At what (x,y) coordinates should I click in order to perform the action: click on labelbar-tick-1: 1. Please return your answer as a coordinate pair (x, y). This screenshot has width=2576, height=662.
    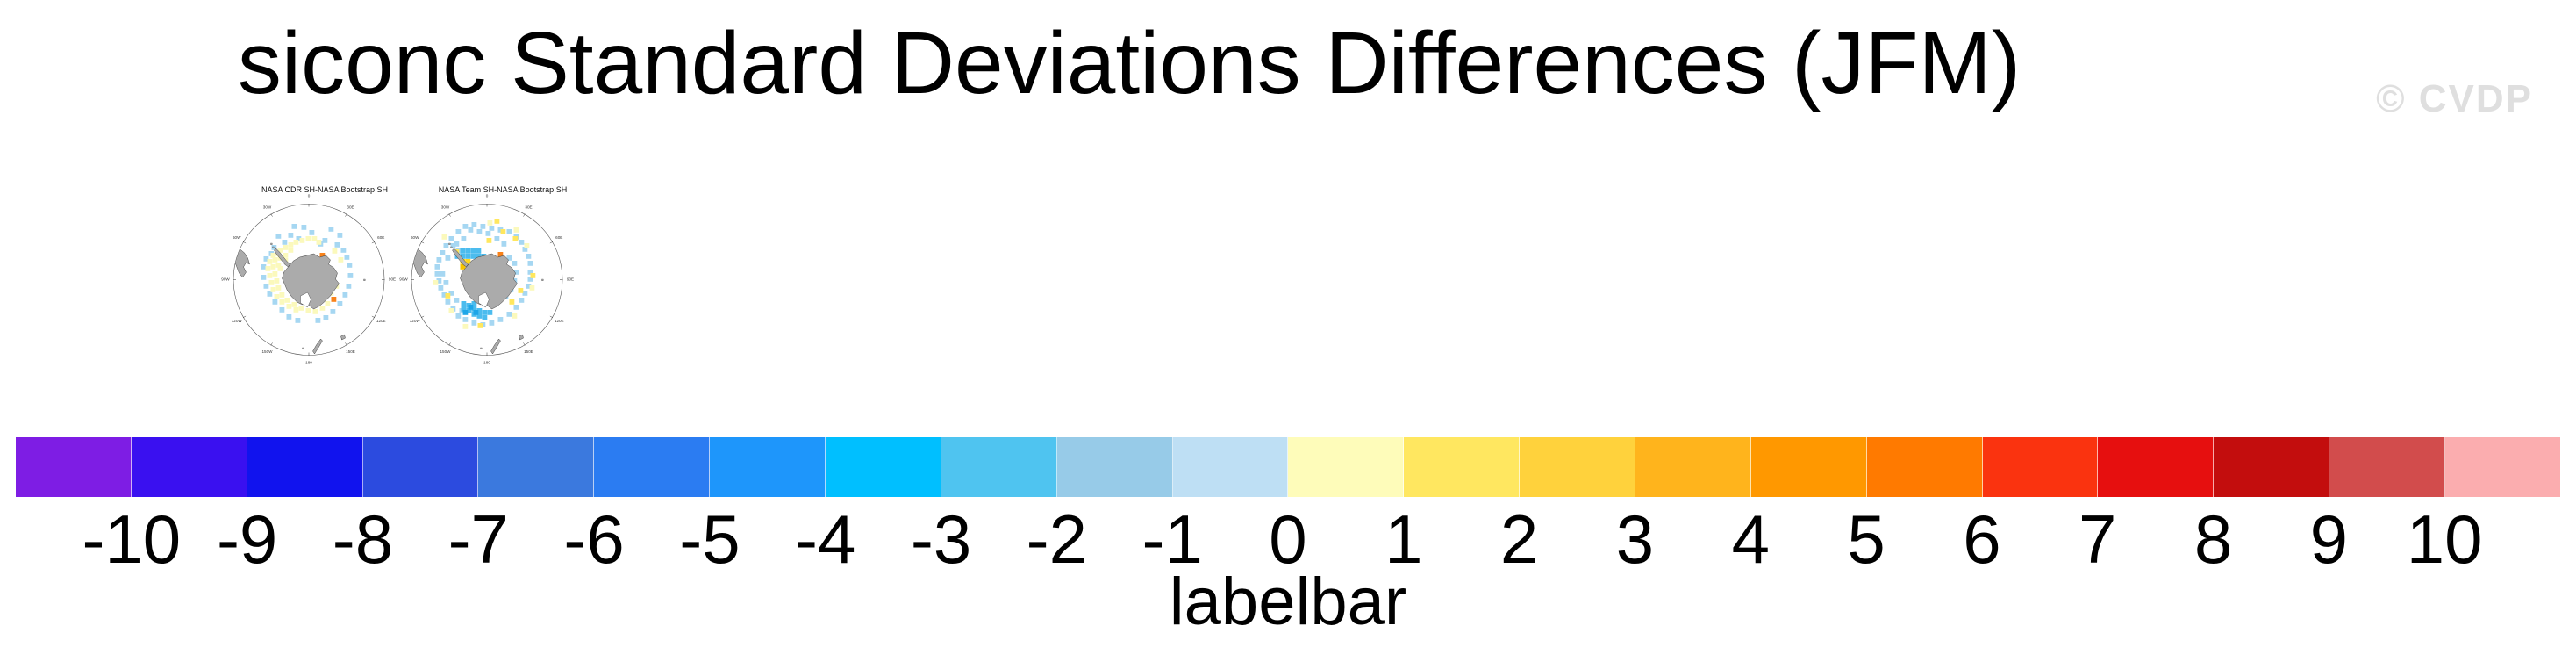
    Looking at the image, I should click on (1404, 539).